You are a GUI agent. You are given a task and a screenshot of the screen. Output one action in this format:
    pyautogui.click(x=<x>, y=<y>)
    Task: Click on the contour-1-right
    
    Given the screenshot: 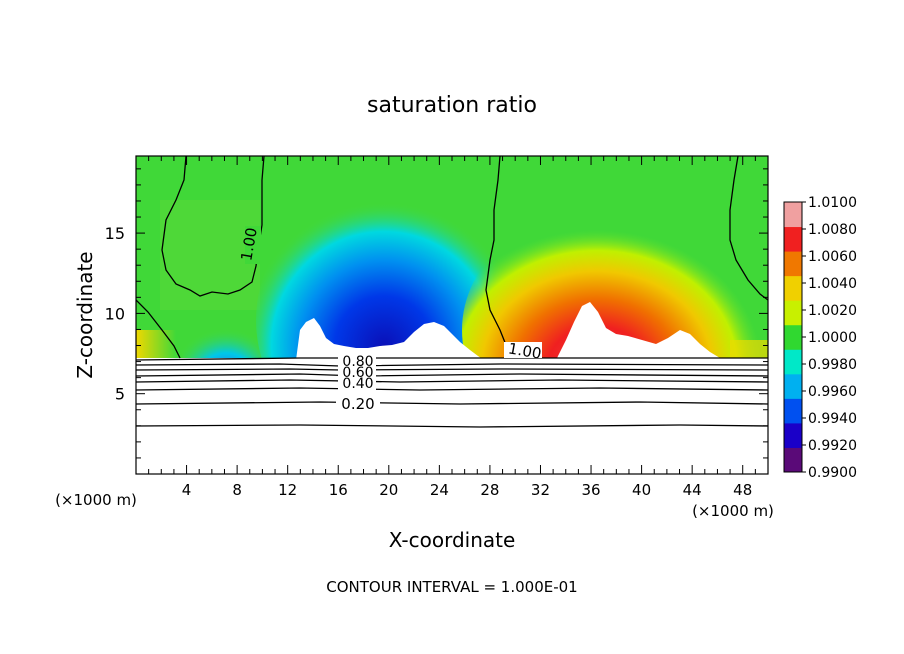 What is the action you would take?
    pyautogui.click(x=748, y=228)
    